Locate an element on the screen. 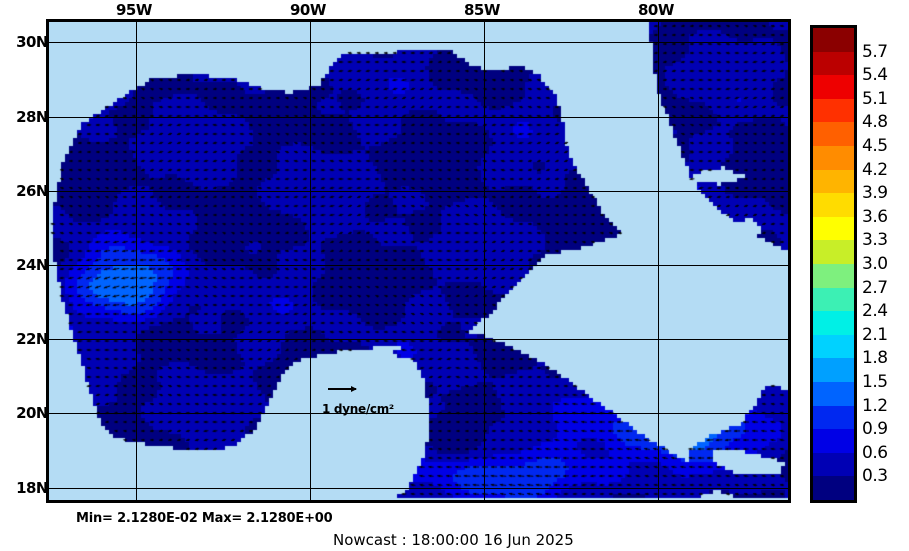 This screenshot has width=909, height=551. x-axis-tick-90W: 90W is located at coordinates (308, 10).